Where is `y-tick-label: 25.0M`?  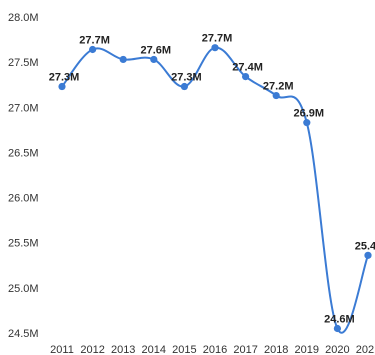
y-tick-label: 25.0M is located at coordinates (23, 289).